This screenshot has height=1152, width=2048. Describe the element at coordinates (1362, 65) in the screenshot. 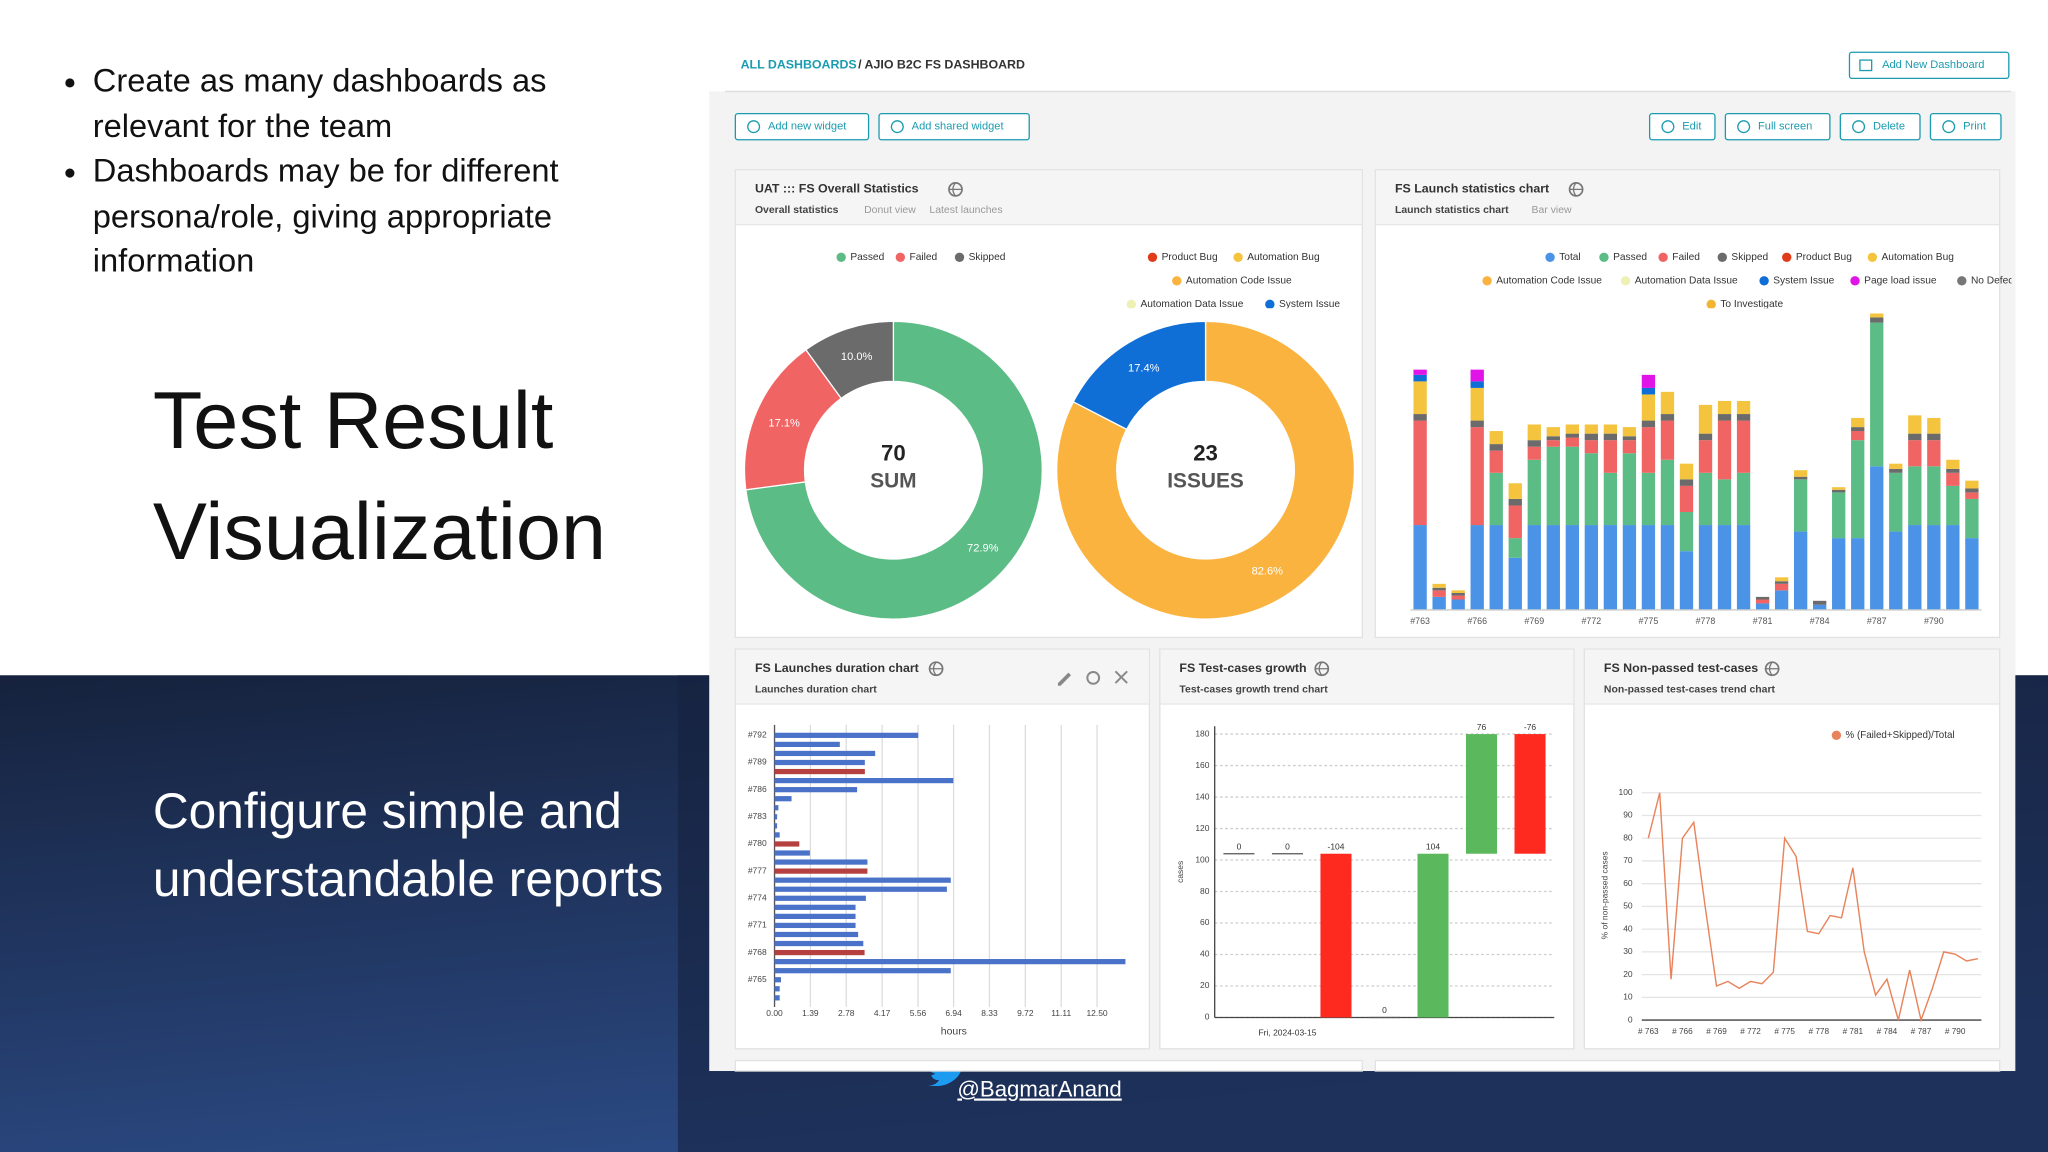

I see `dashboard-header` at that location.